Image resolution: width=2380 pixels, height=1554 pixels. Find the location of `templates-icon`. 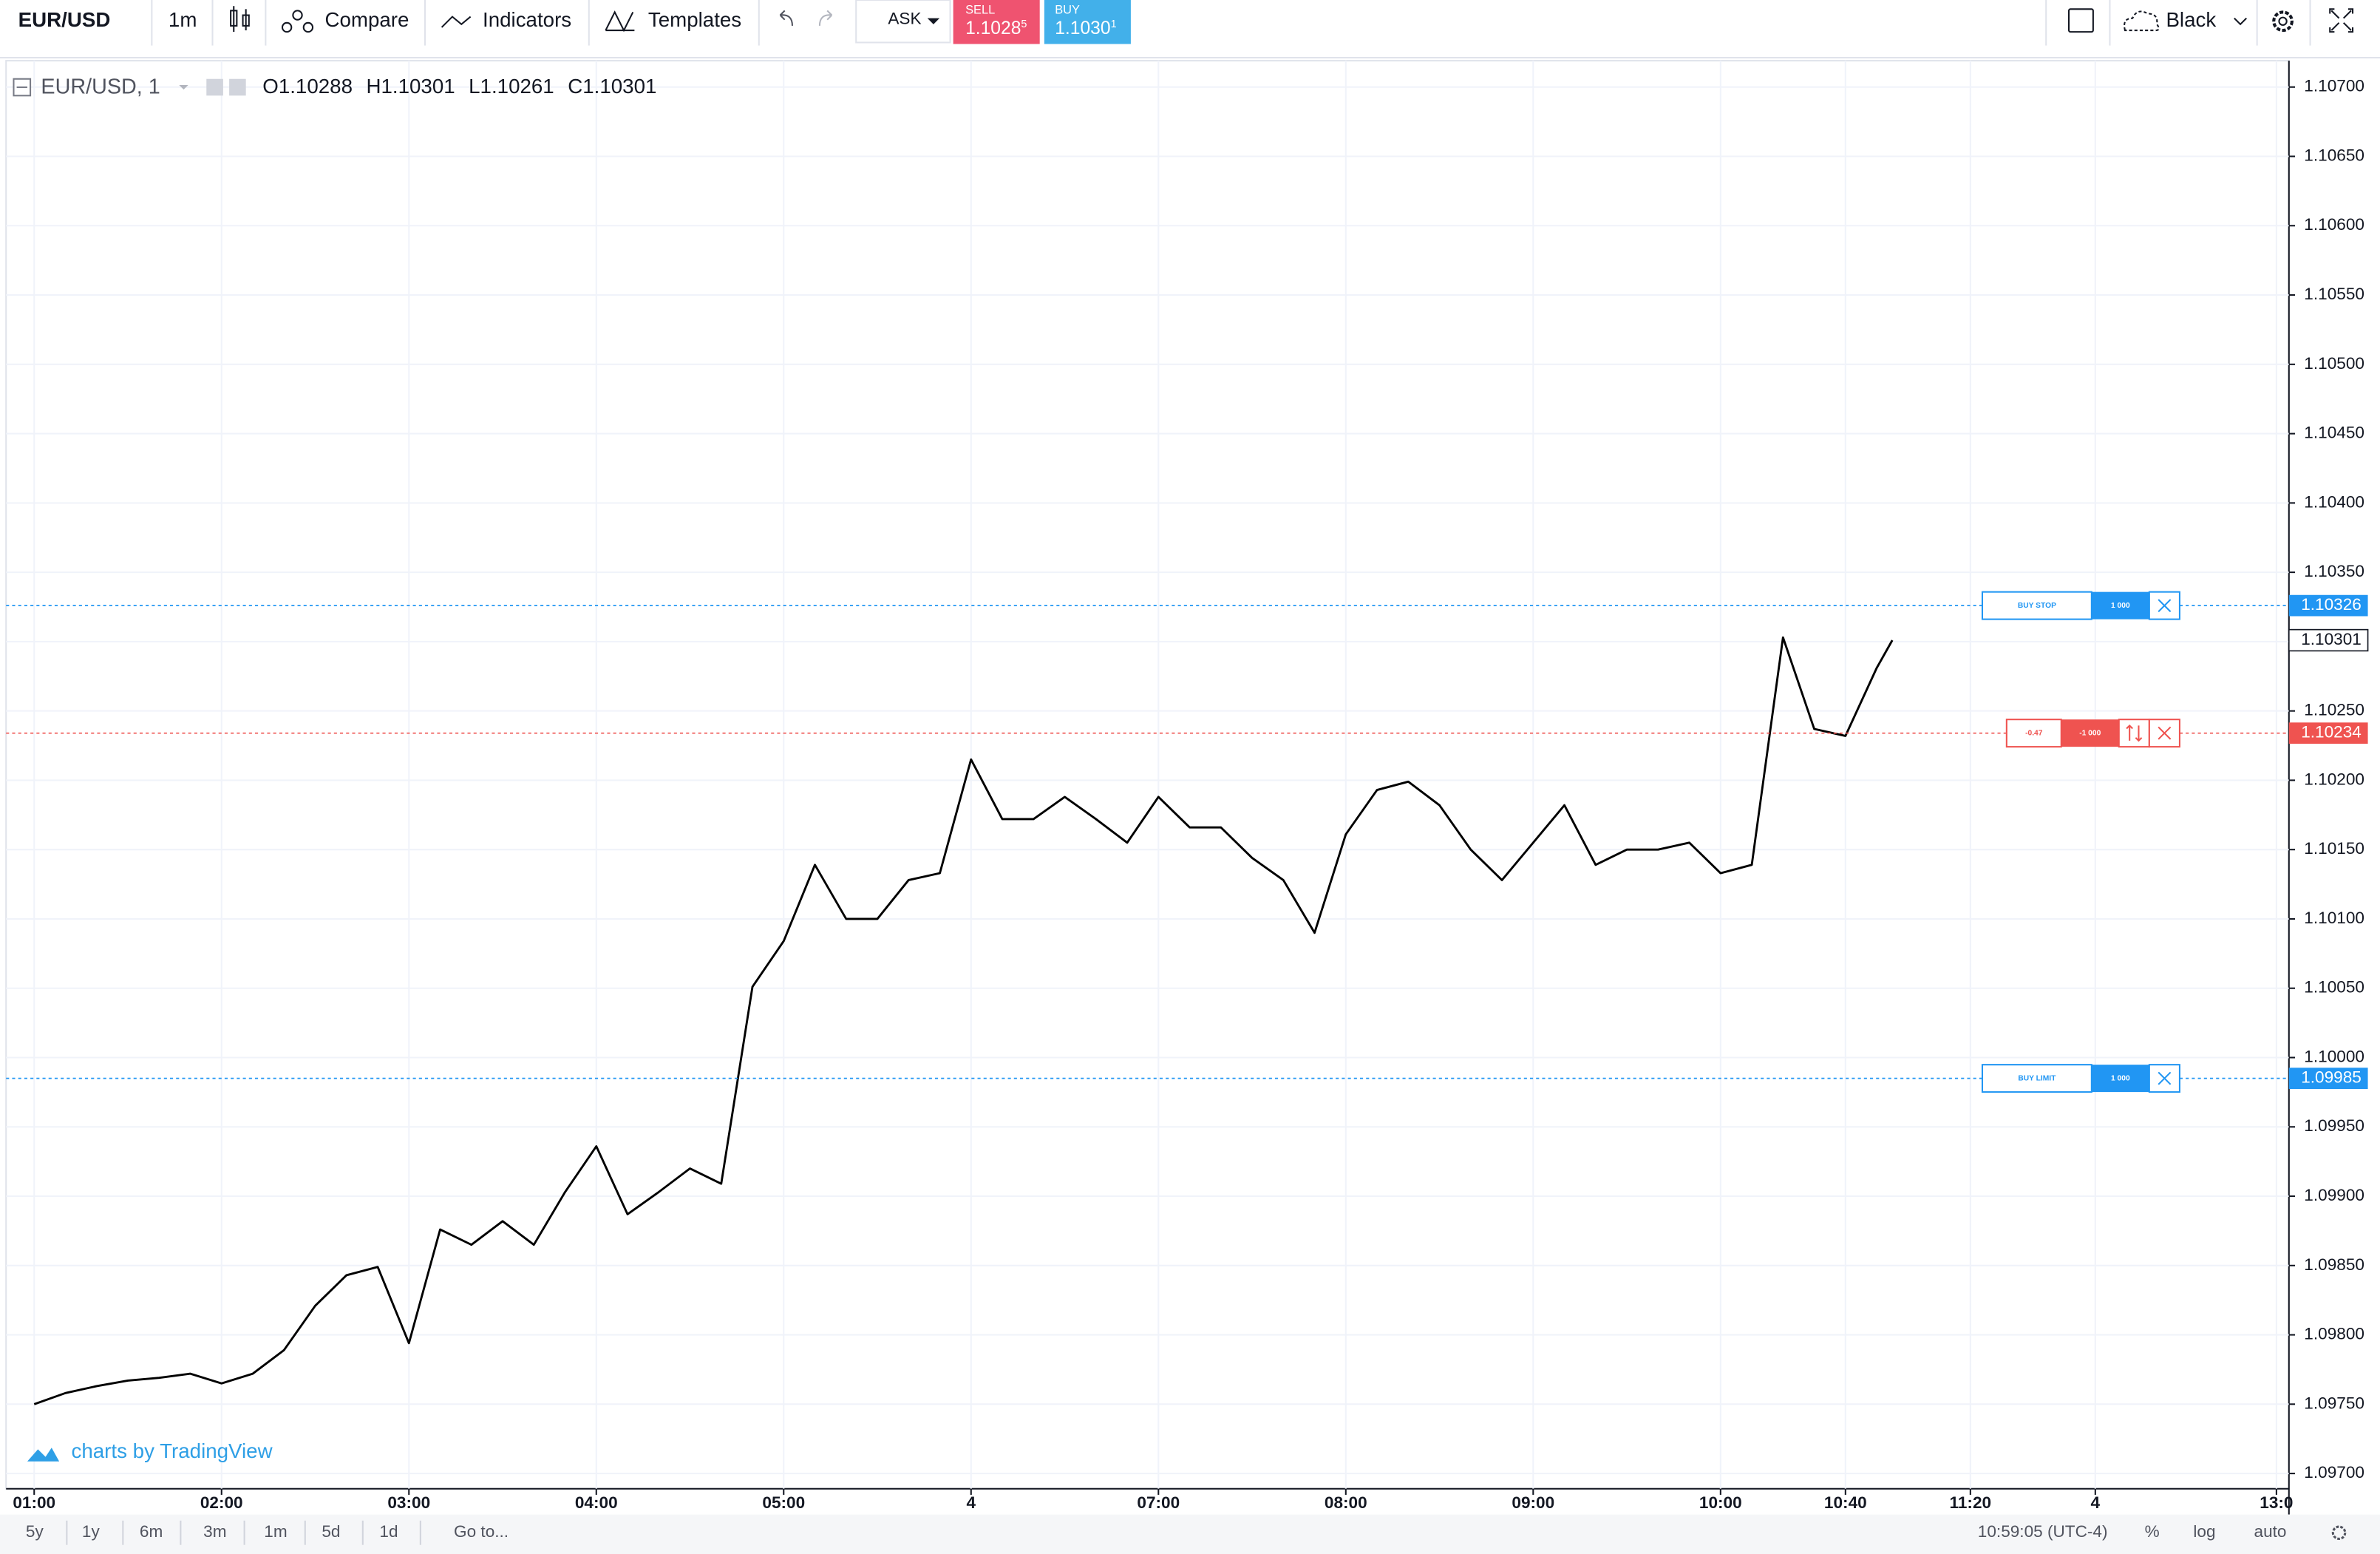

templates-icon is located at coordinates (620, 21).